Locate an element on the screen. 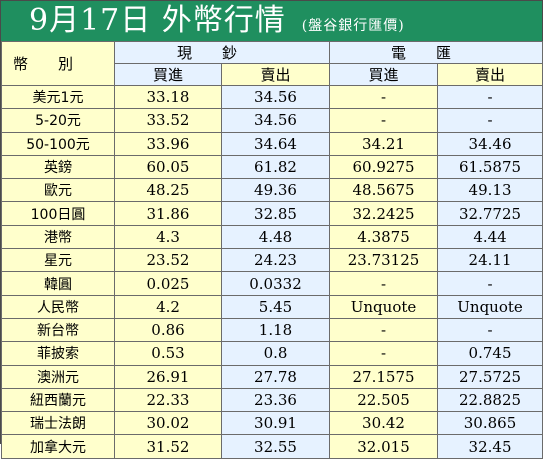 The image size is (543, 459). tt-buy-value: 32.2425 is located at coordinates (384, 213).